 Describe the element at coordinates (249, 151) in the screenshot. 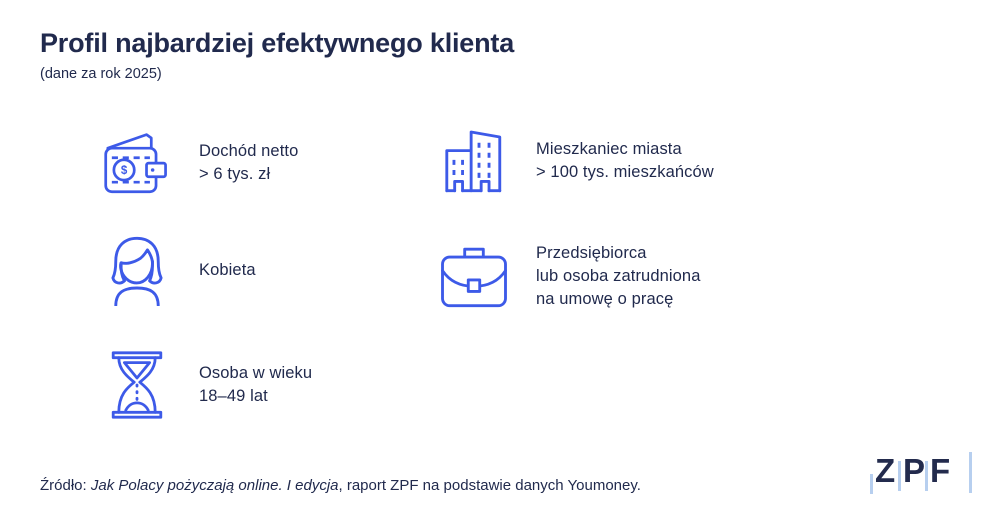

I see `item-text-line: Dochód netto` at that location.